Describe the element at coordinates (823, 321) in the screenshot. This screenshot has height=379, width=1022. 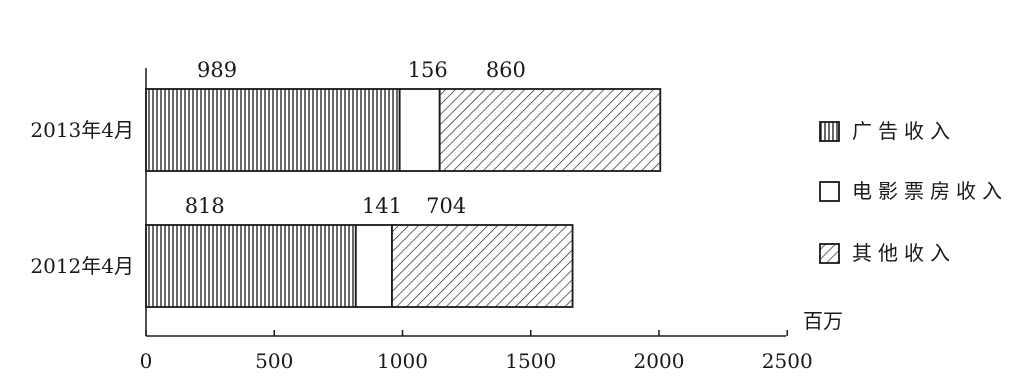
I see `x-axis-unit: 百万` at that location.